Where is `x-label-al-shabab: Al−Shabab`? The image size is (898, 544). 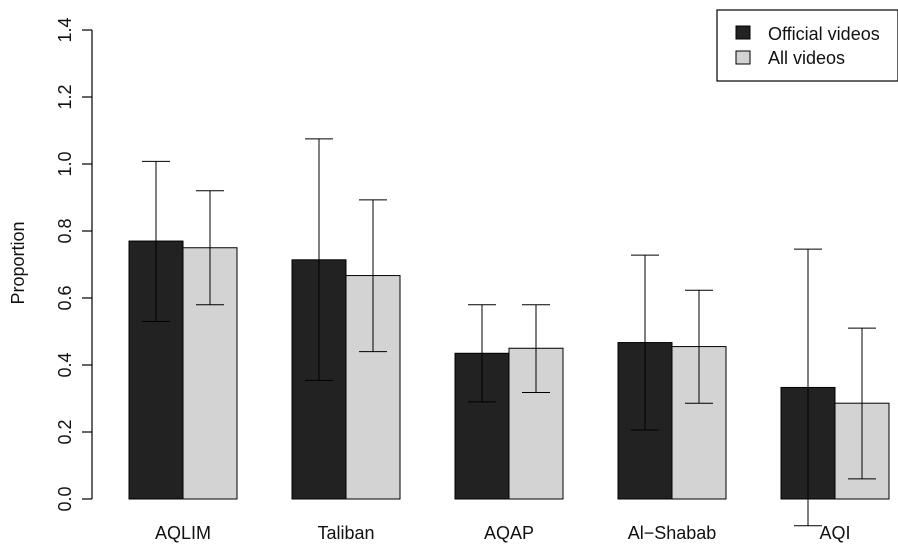 x-label-al-shabab: Al−Shabab is located at coordinates (672, 533).